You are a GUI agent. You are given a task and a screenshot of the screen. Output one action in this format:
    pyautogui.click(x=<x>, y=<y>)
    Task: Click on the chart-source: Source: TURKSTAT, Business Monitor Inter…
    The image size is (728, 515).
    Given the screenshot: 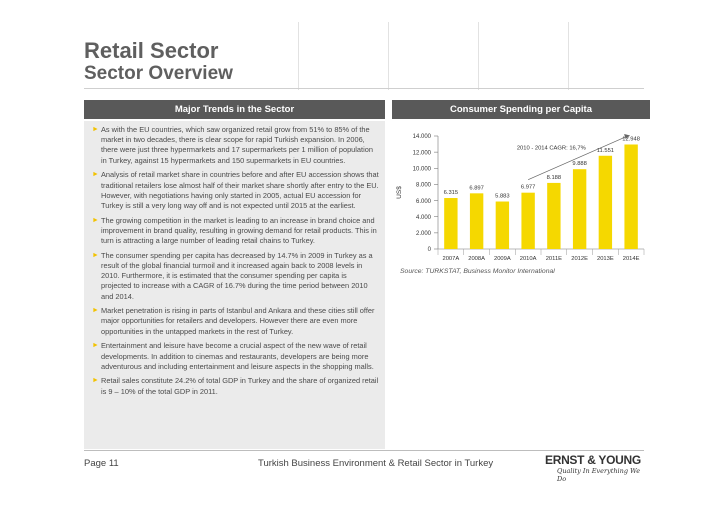 What is the action you would take?
    pyautogui.click(x=477, y=271)
    